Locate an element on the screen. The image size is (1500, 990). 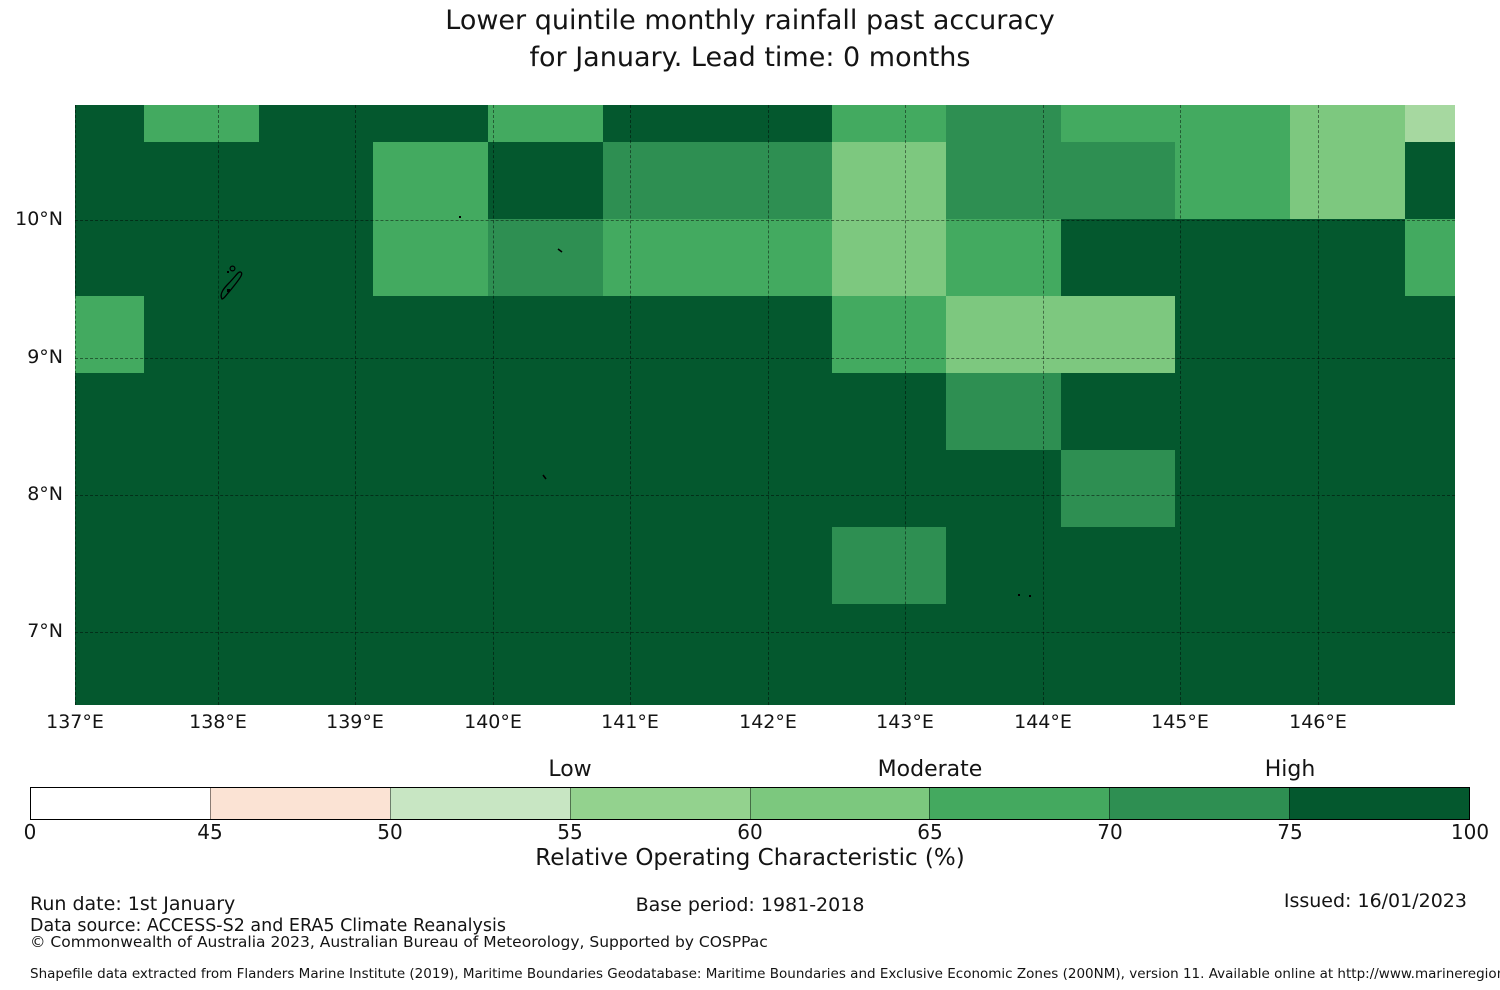
colorbar-band-label: Moderate is located at coordinates (930, 769).